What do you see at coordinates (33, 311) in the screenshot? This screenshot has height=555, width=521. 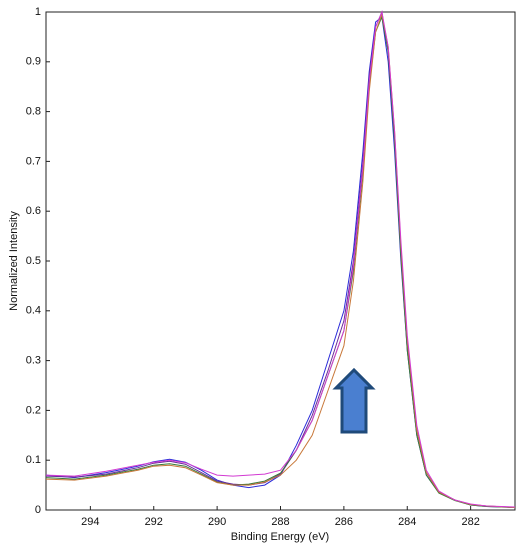 I see `y-tick-label: 0.4` at bounding box center [33, 311].